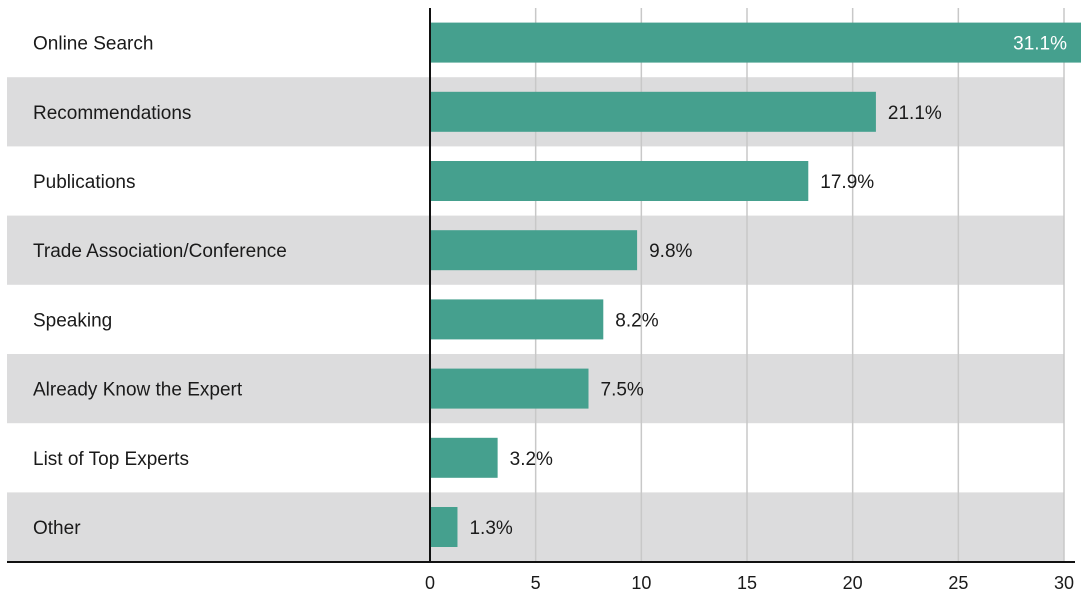 Image resolution: width=1087 pixels, height=597 pixels. Describe the element at coordinates (111, 459) in the screenshot. I see `category-label: List of Top Experts` at that location.